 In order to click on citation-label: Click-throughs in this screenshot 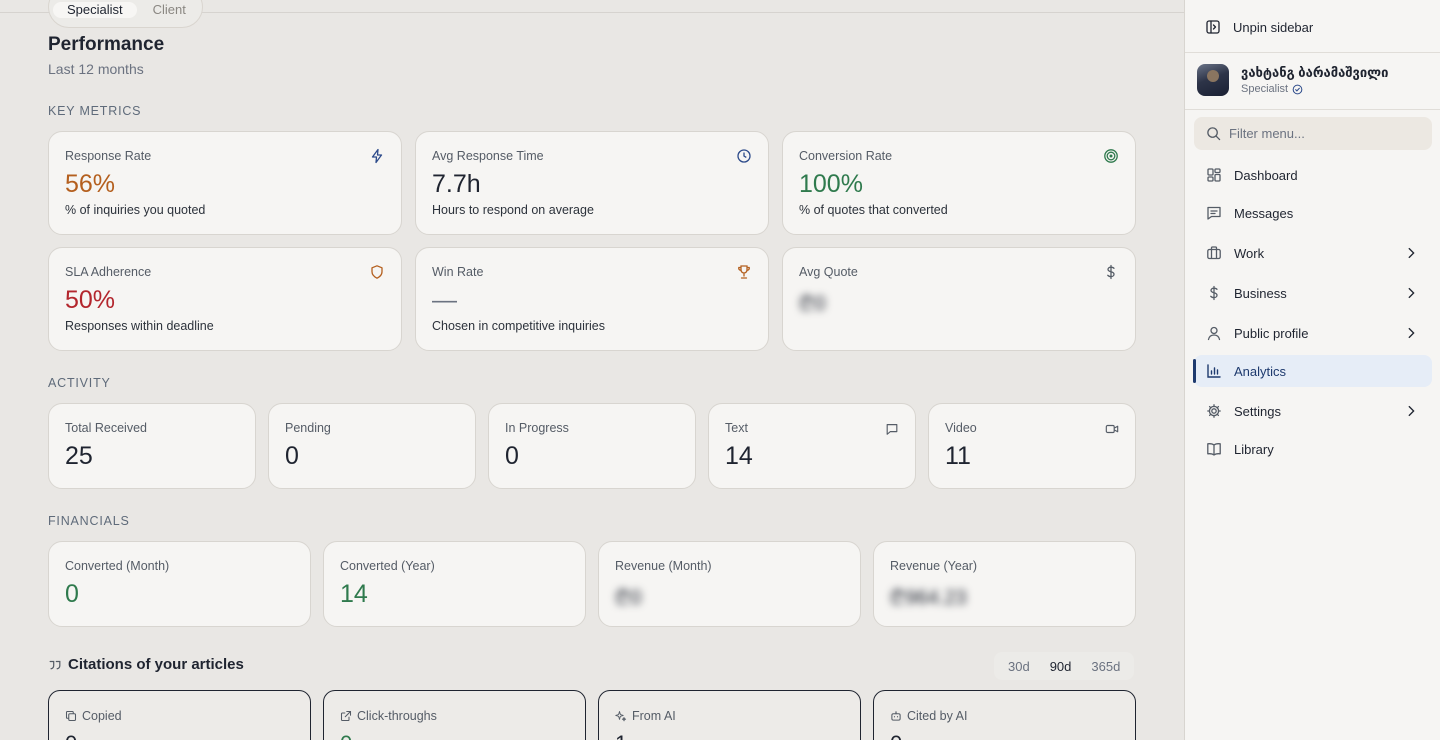, I will do `click(397, 716)`.